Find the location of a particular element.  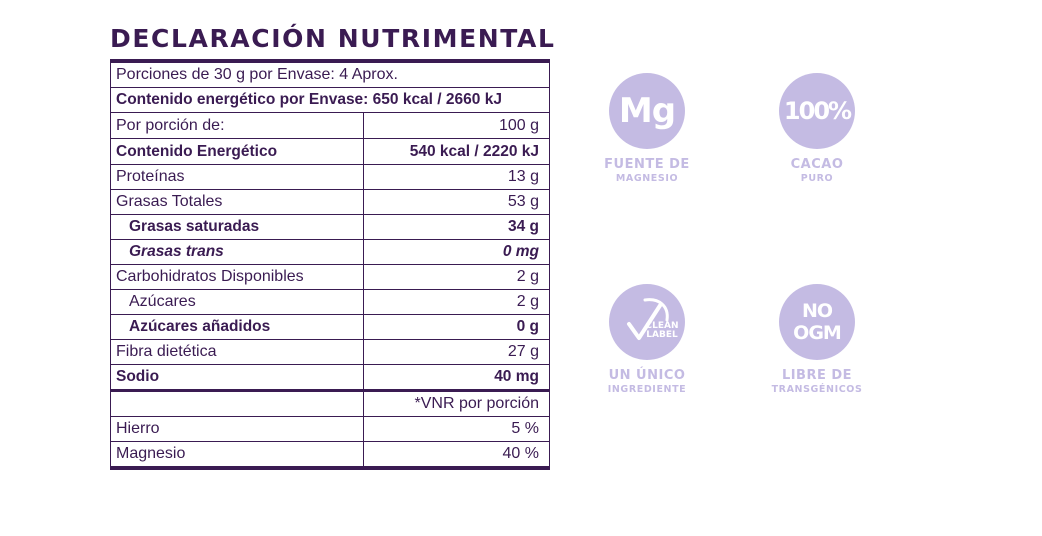

nutrient-value: 27 g is located at coordinates (523, 351).